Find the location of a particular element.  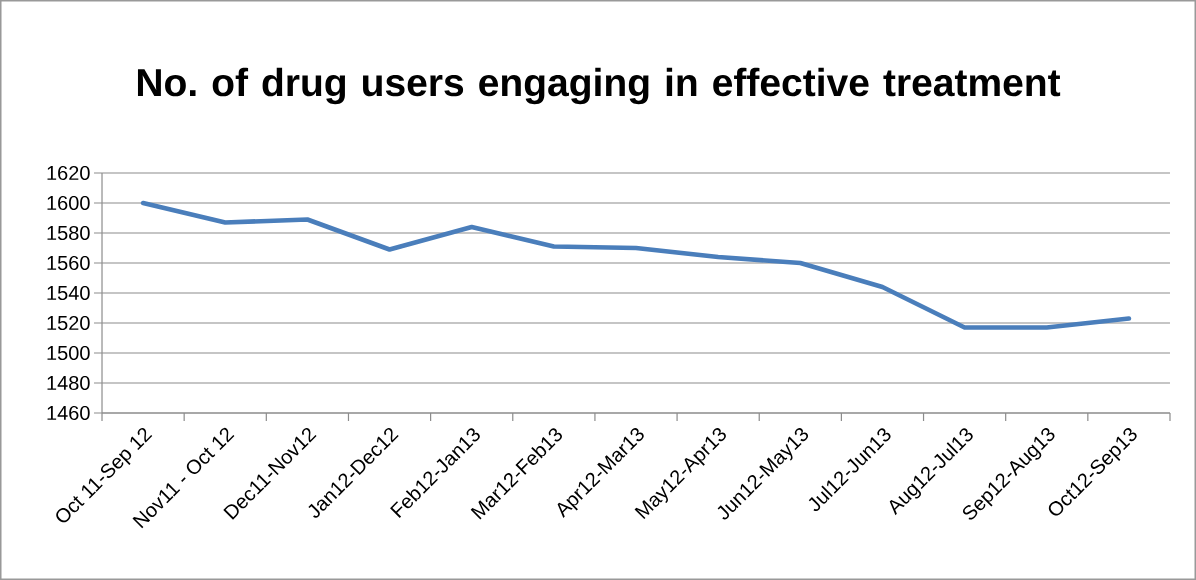

y-tick-label: 1500 is located at coordinates (68, 353).